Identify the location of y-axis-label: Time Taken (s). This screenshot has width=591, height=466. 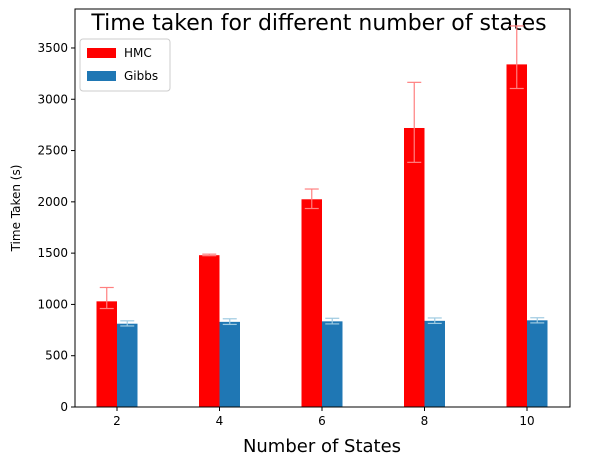
(16, 209).